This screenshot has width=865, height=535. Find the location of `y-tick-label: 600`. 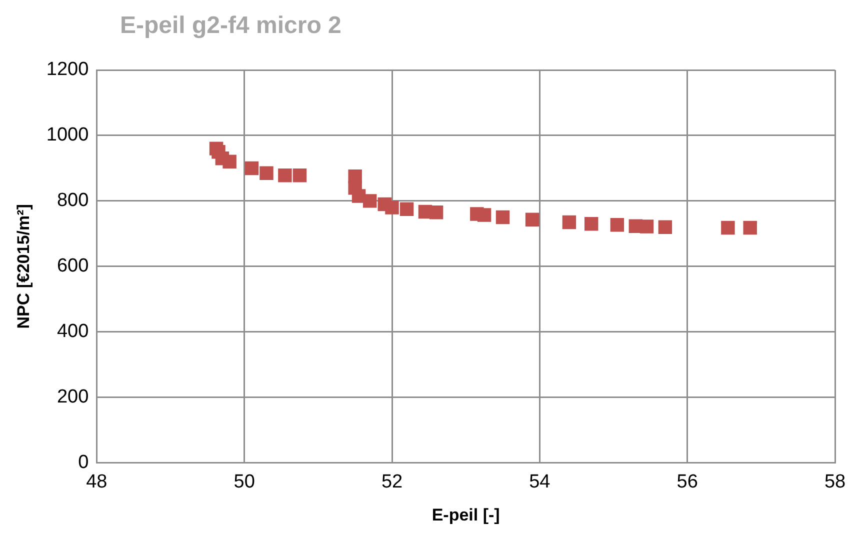

y-tick-label: 600 is located at coordinates (72, 266).